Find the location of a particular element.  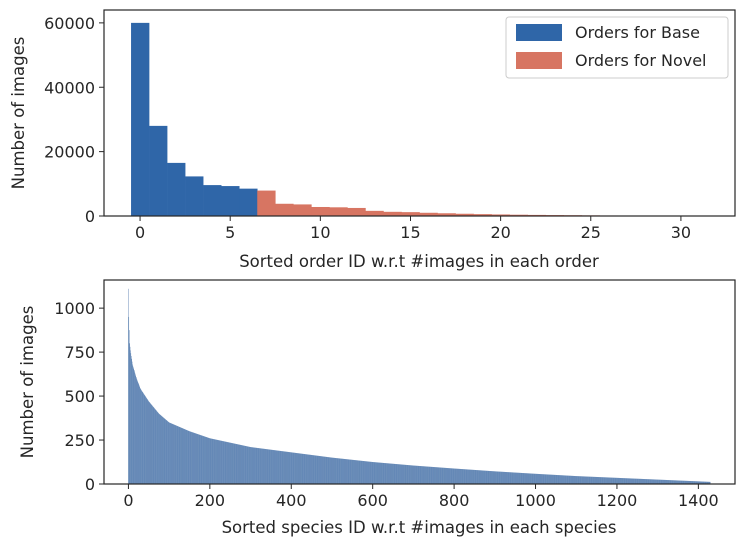

species-x-tick-label: 1000 is located at coordinates (535, 500).